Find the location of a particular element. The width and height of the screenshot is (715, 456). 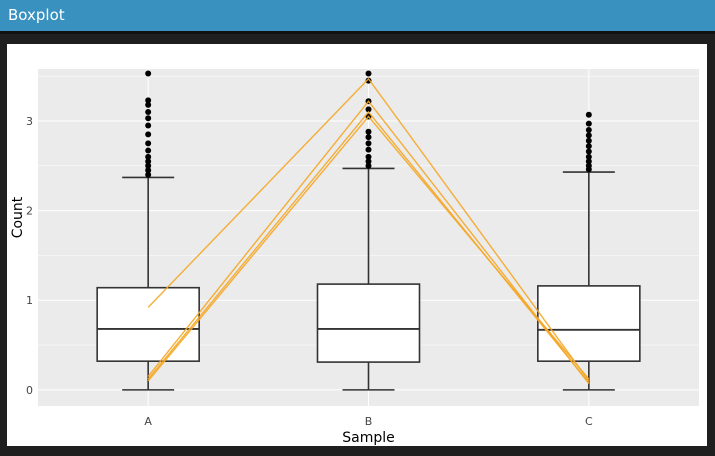

x-tick-label: B is located at coordinates (369, 421).